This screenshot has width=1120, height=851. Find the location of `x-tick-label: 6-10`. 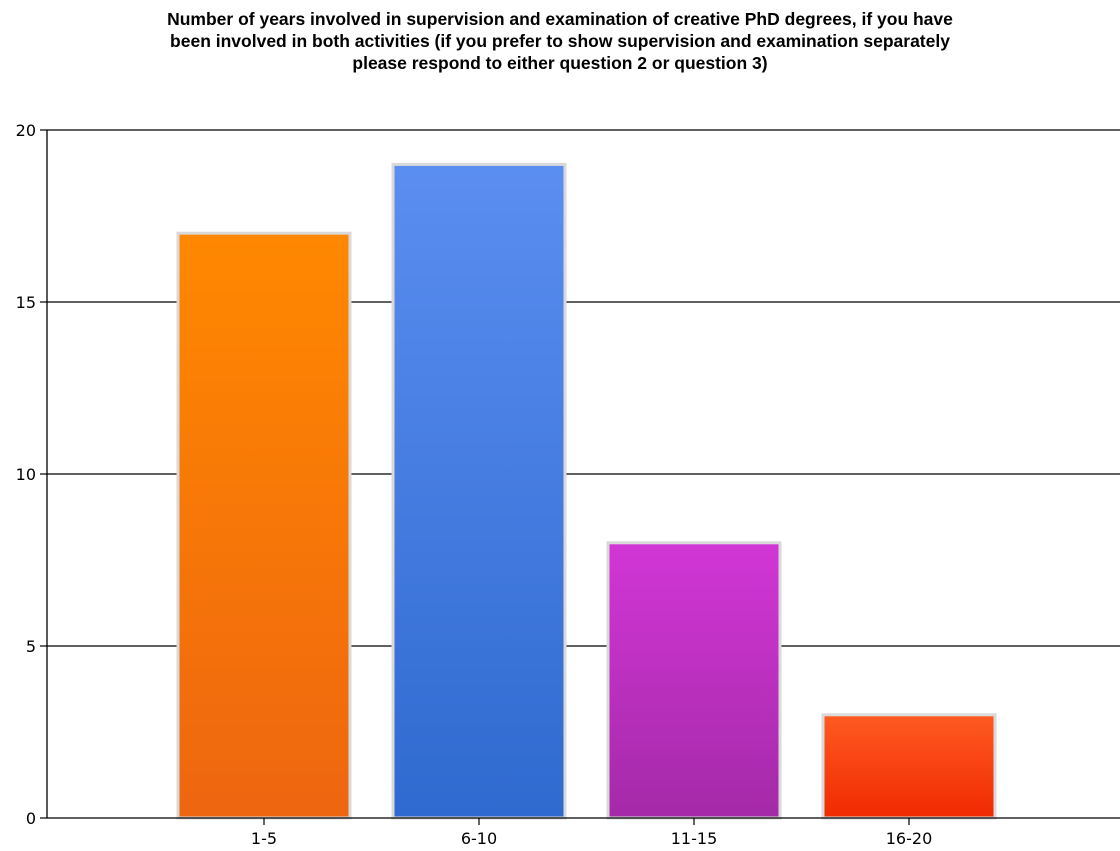

x-tick-label: 6-10 is located at coordinates (479, 838).